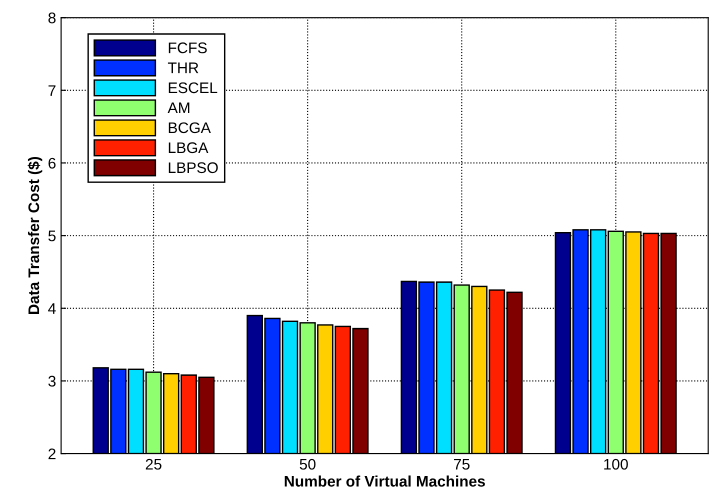 This screenshot has width=719, height=504. Describe the element at coordinates (193, 168) in the screenshot. I see `legend-label: LBPSO` at that location.